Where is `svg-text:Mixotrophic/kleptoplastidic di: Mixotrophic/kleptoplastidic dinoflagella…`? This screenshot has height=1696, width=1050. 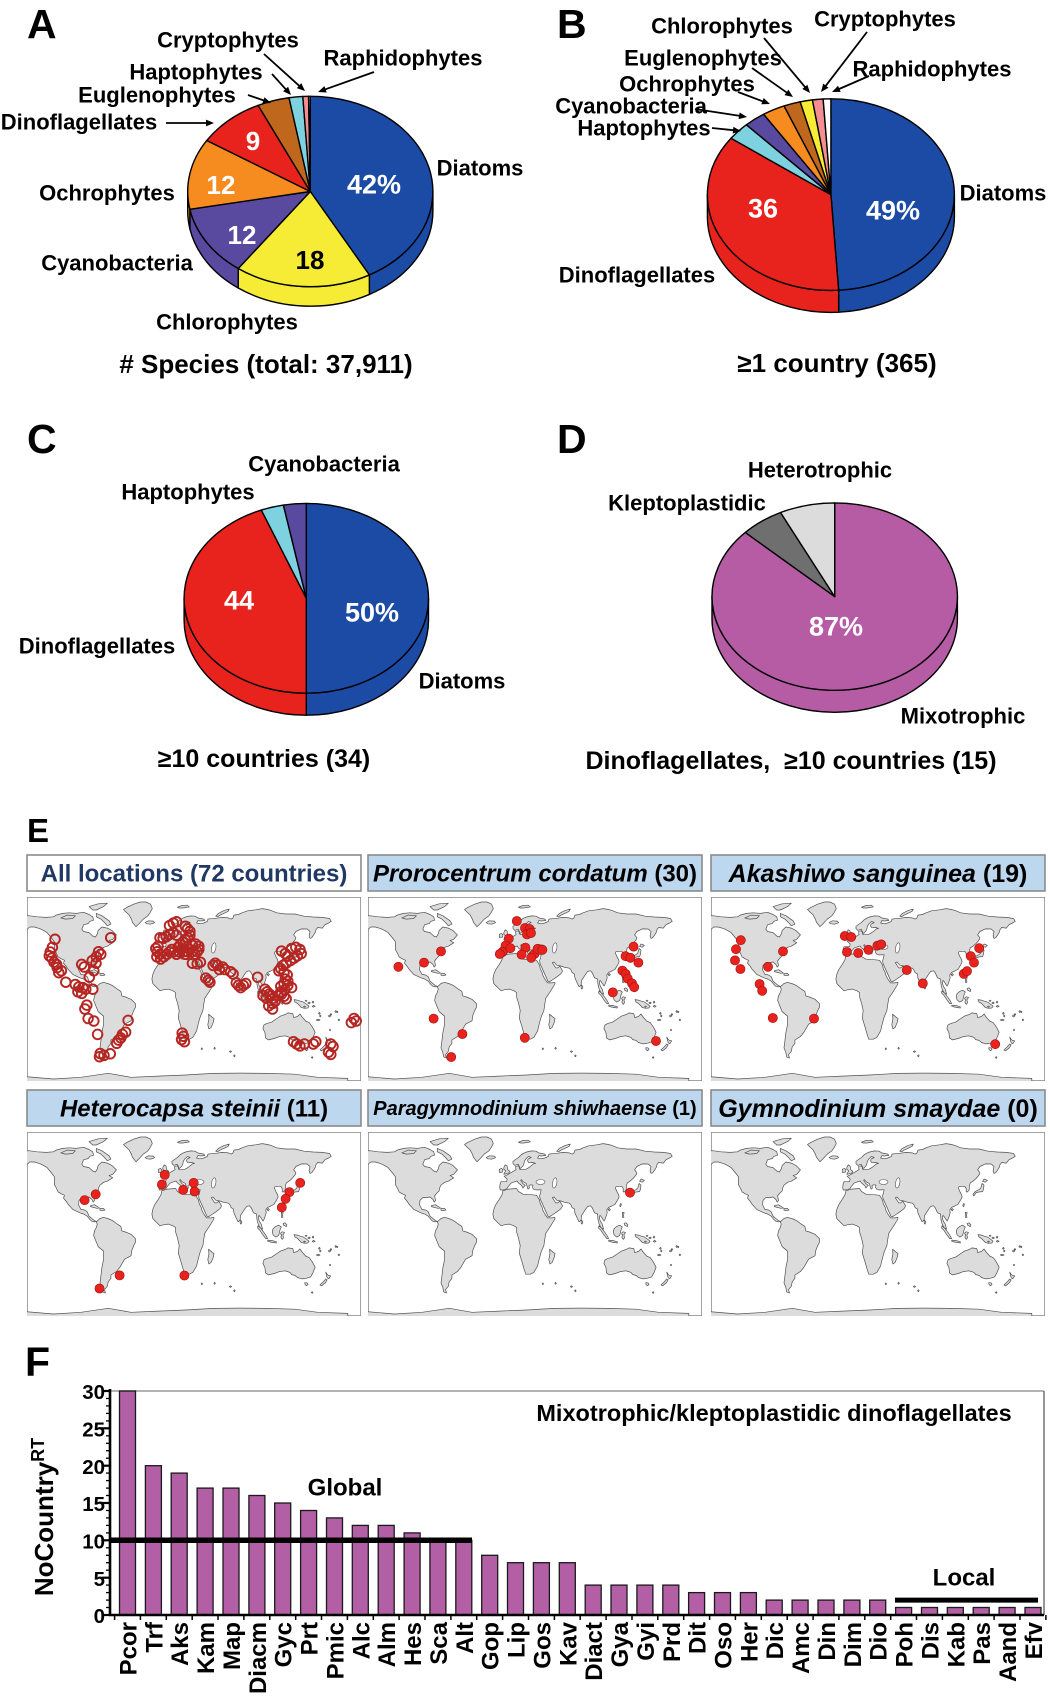
svg-text:Mixotrophic/kleptoplastidic di: Mixotrophic/kleptoplastidic dinoflagella… is located at coordinates (773, 1413).